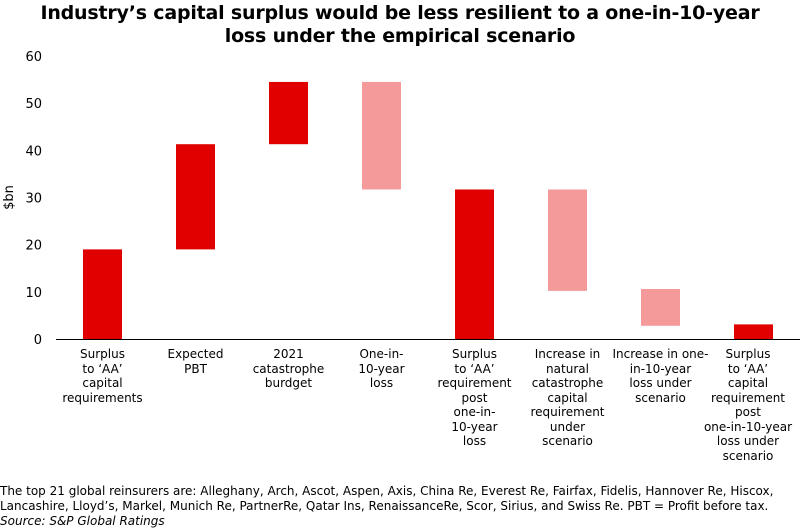 Image resolution: width=800 pixels, height=529 pixels. Describe the element at coordinates (567, 426) in the screenshot. I see `category-label-line: under` at that location.